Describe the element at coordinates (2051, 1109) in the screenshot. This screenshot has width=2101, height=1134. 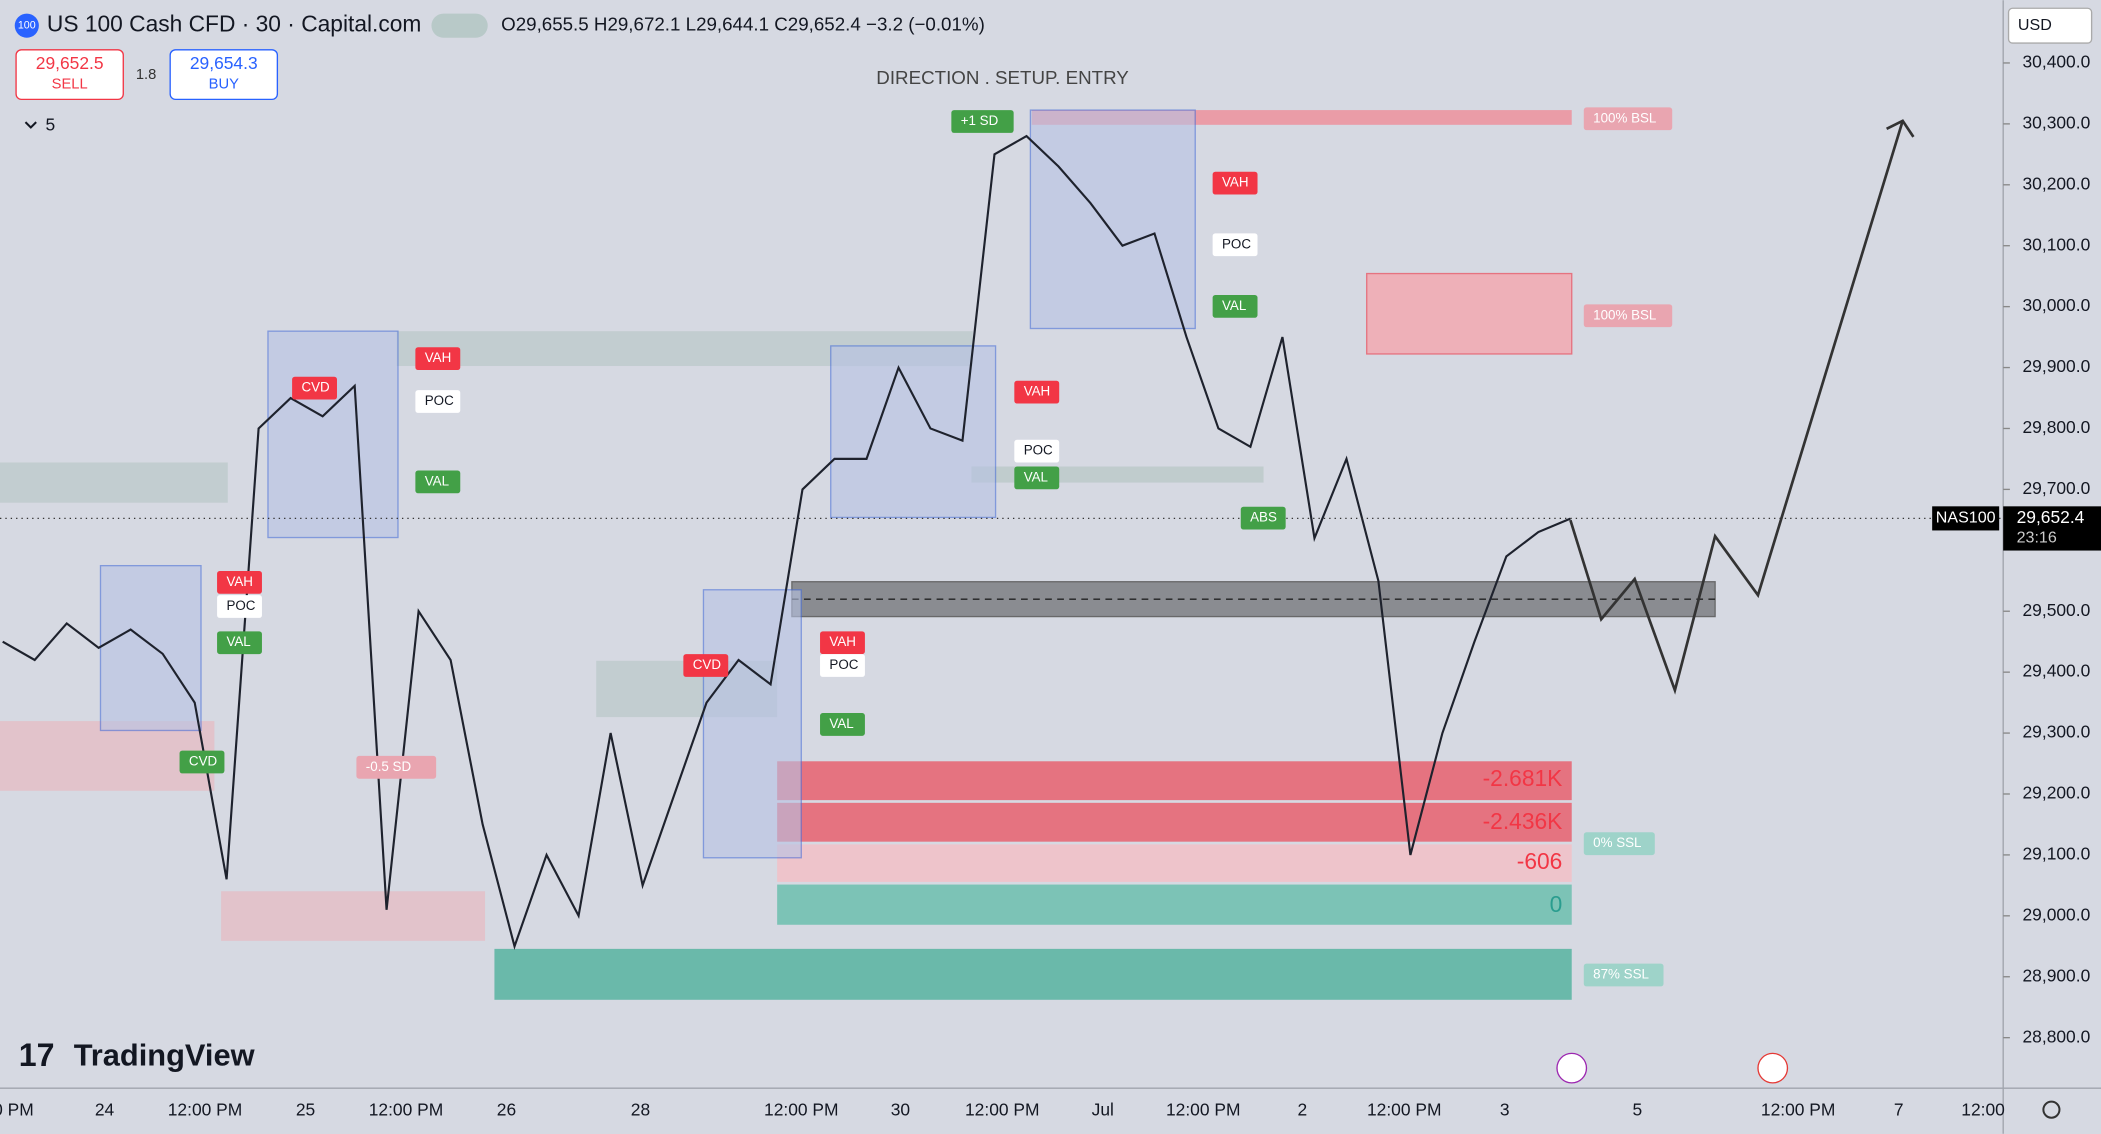
I see `settings-icon` at that location.